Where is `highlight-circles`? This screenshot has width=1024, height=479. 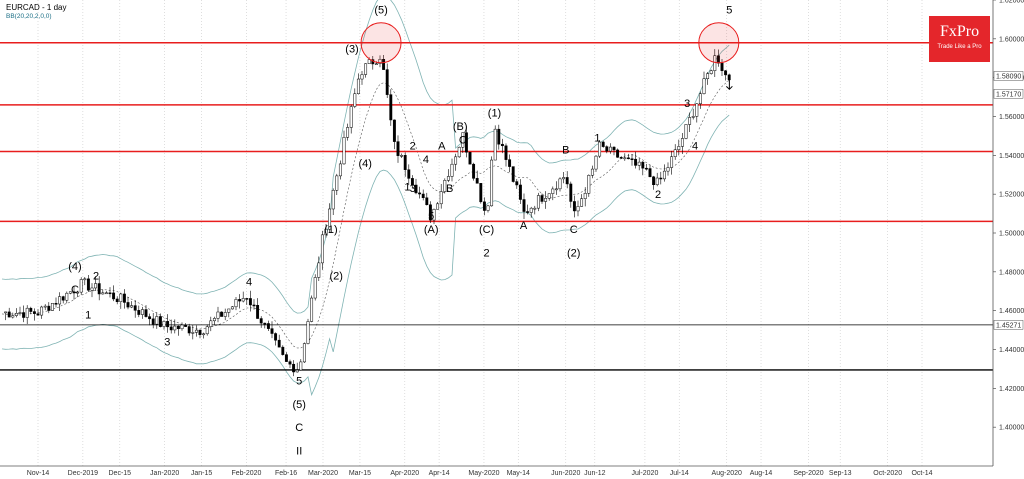
highlight-circles is located at coordinates (550, 56).